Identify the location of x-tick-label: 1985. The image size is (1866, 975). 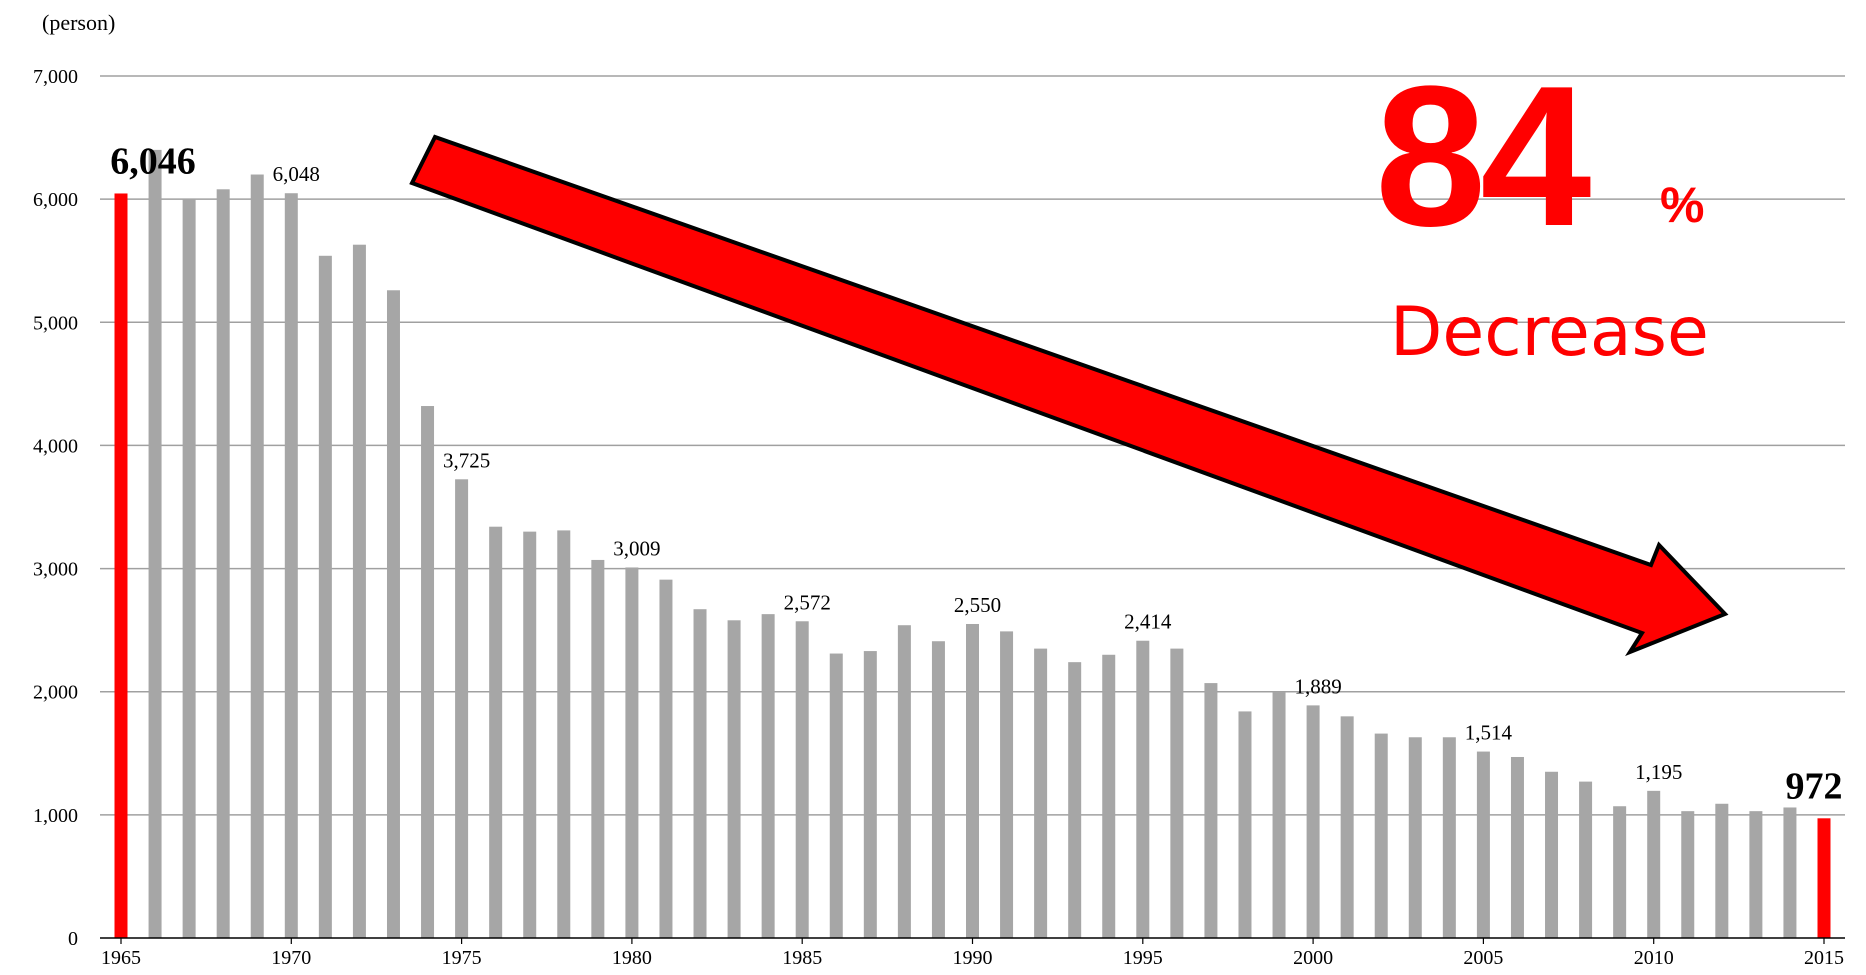
(802, 958).